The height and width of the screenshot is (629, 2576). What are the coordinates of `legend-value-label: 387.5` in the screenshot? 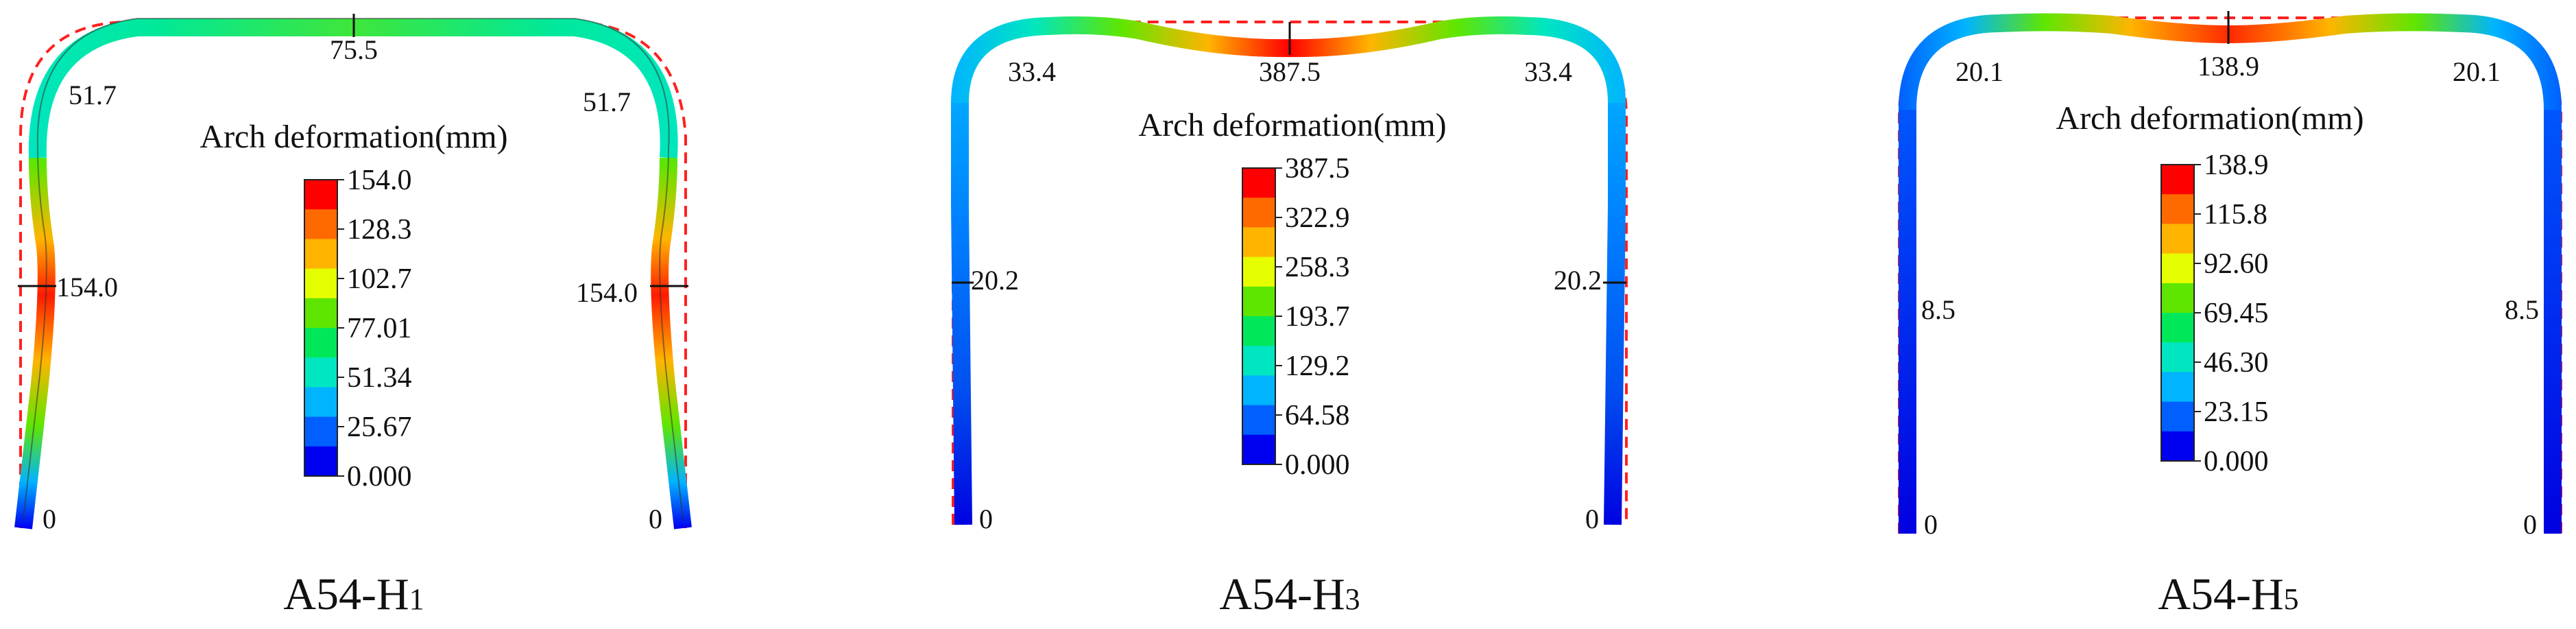 It's located at (1317, 169).